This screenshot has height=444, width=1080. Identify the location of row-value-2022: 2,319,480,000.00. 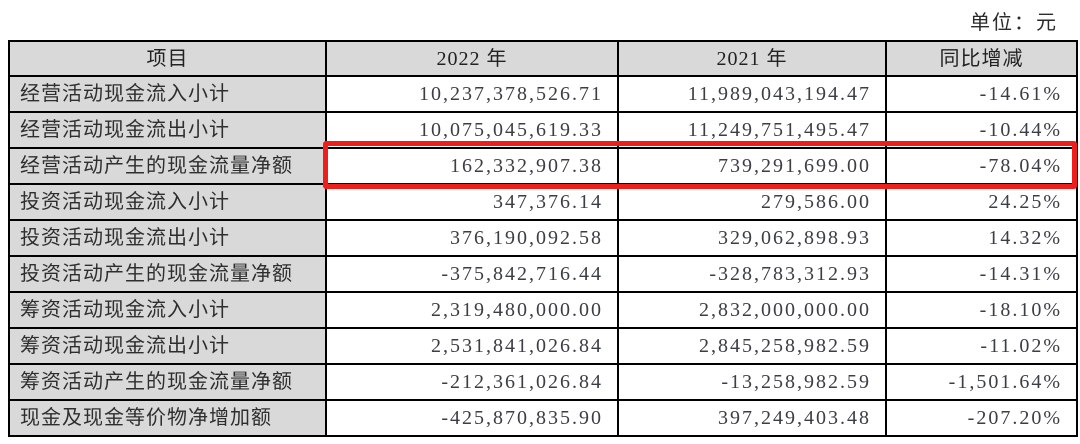
(472, 310).